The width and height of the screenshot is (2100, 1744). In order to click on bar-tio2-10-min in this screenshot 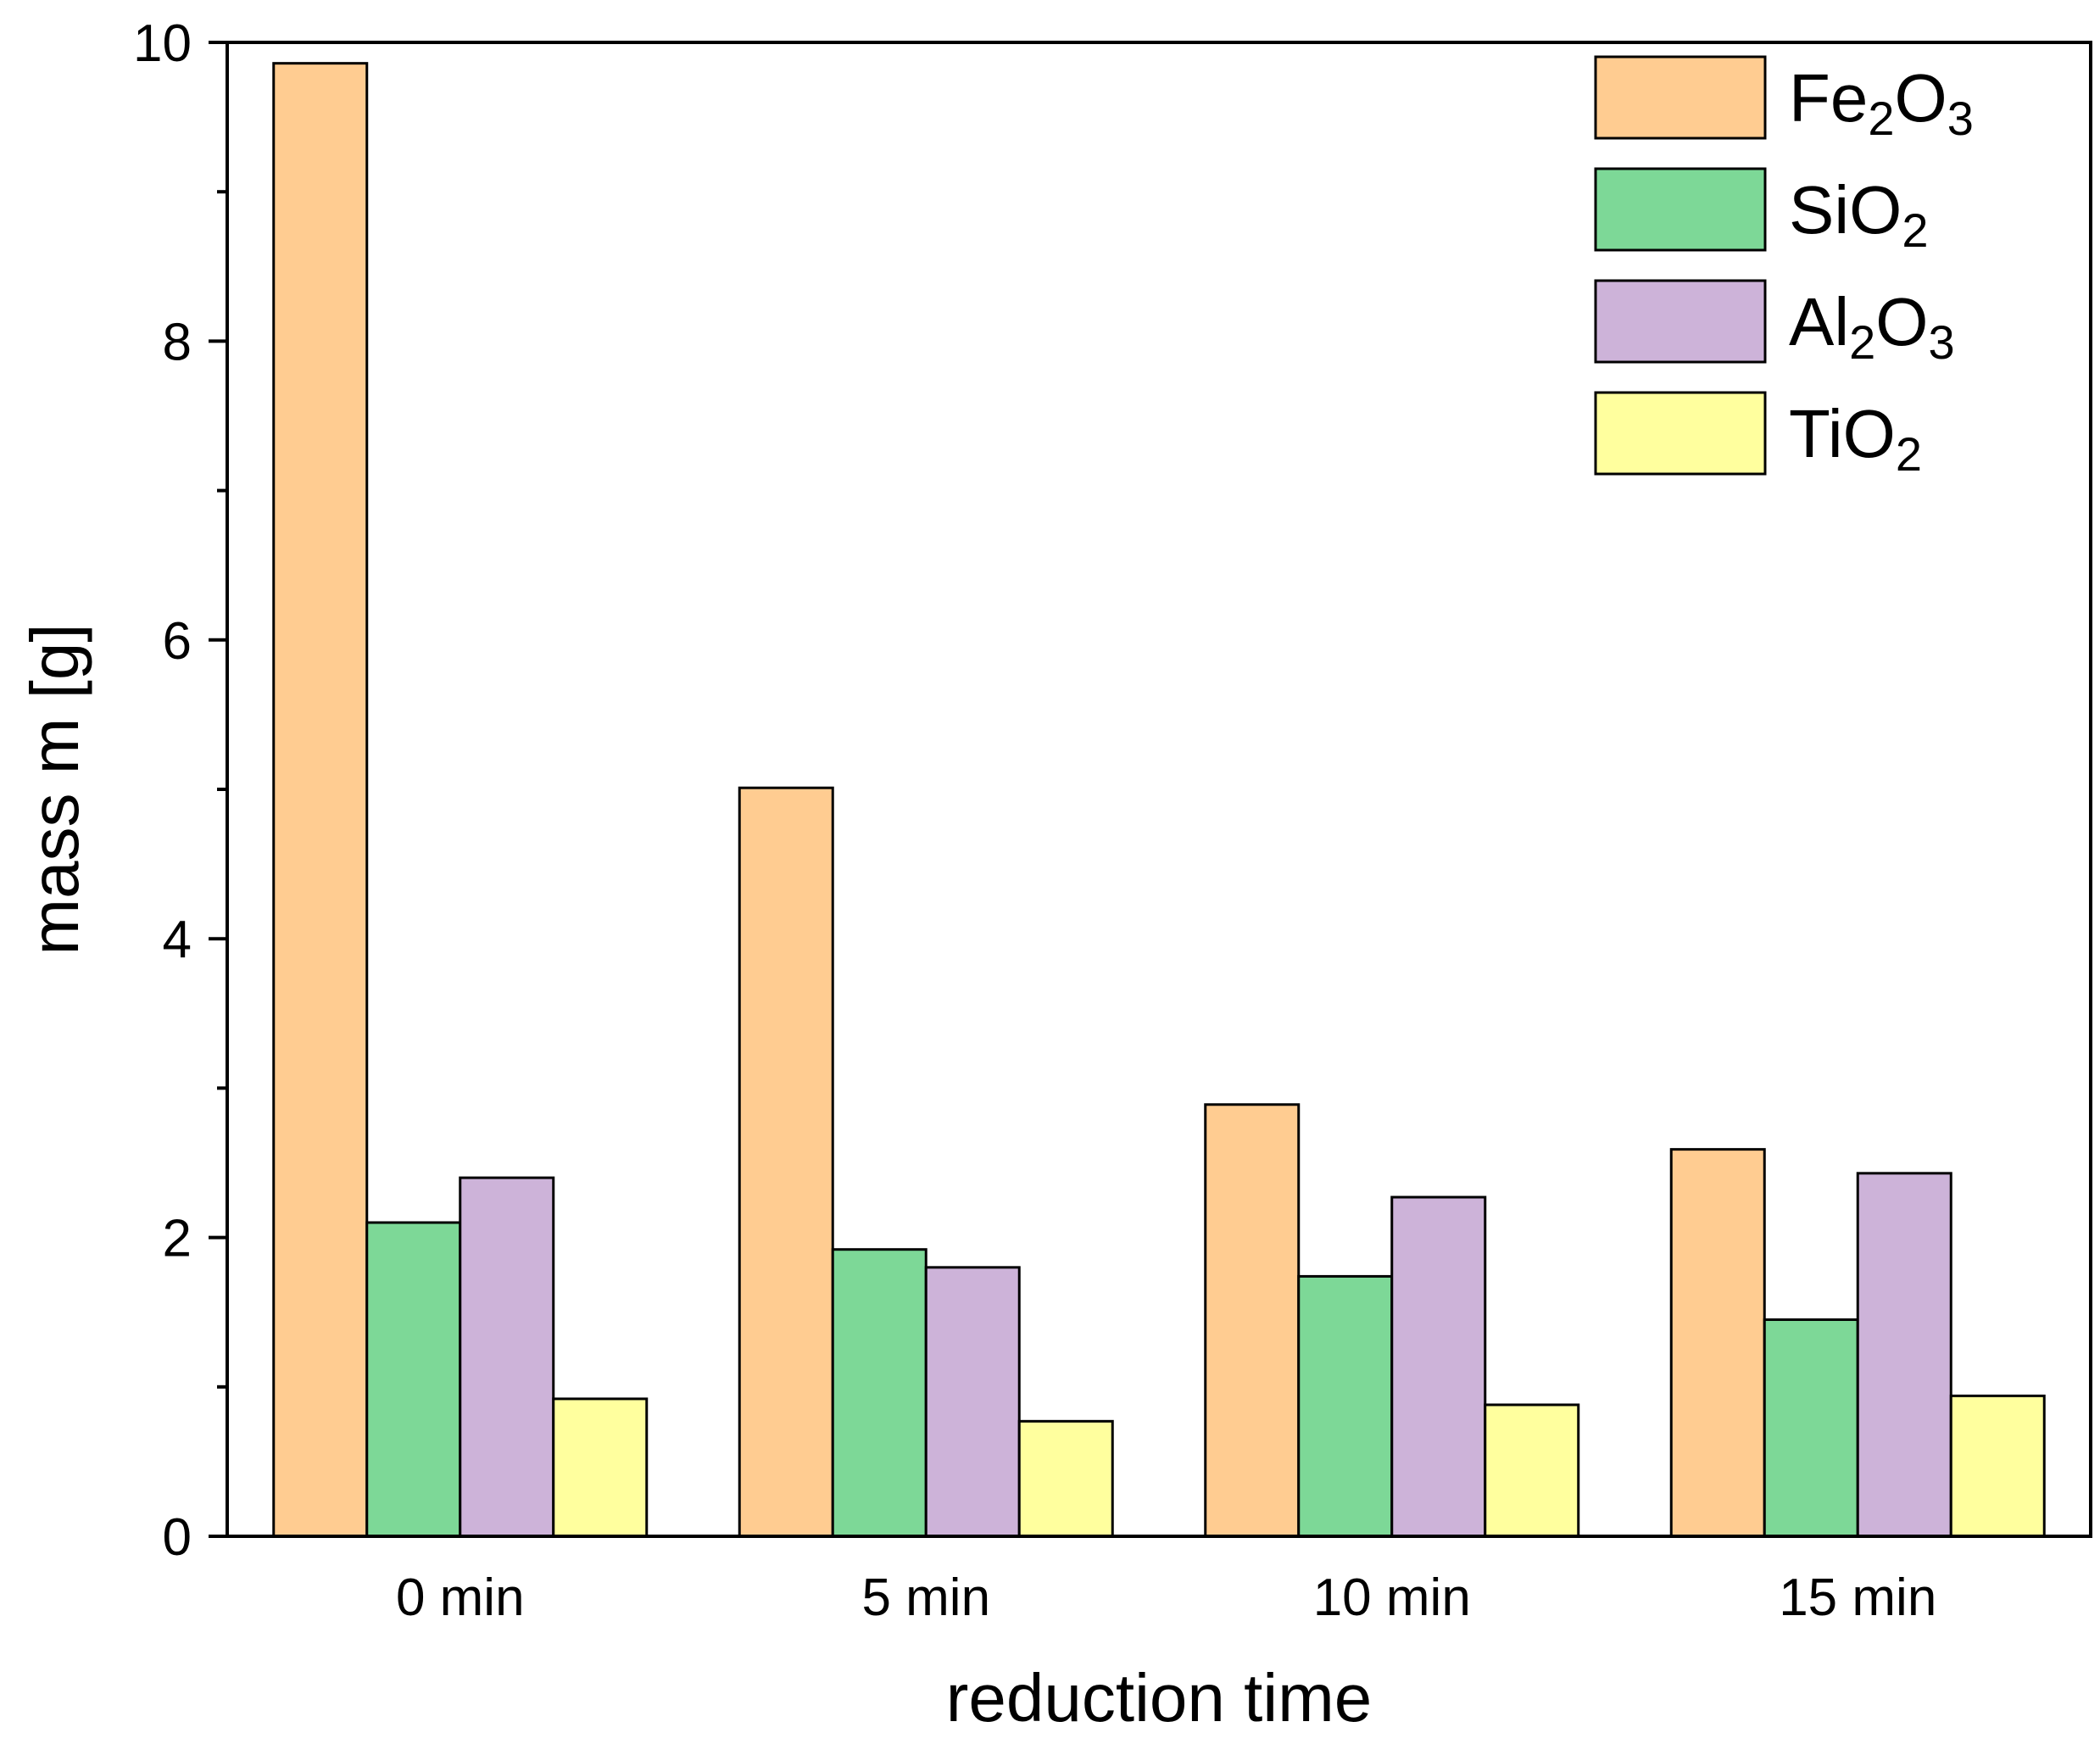, I will do `click(1532, 1470)`.